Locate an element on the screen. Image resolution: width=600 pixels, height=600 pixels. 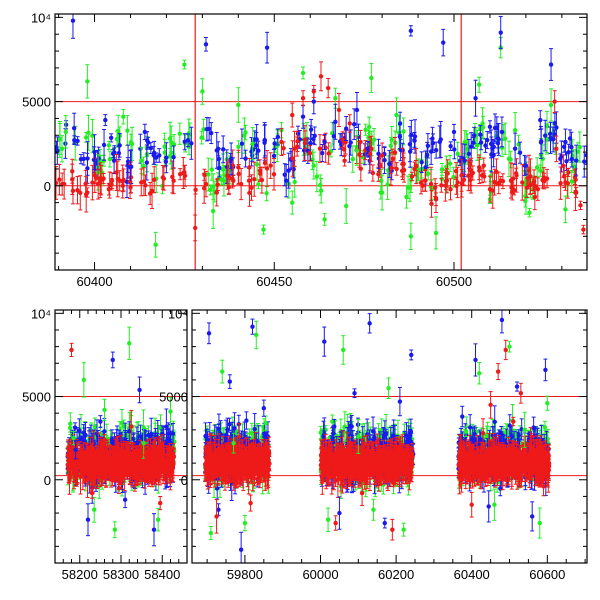
xtick-label: 60450 is located at coordinates (274, 281).